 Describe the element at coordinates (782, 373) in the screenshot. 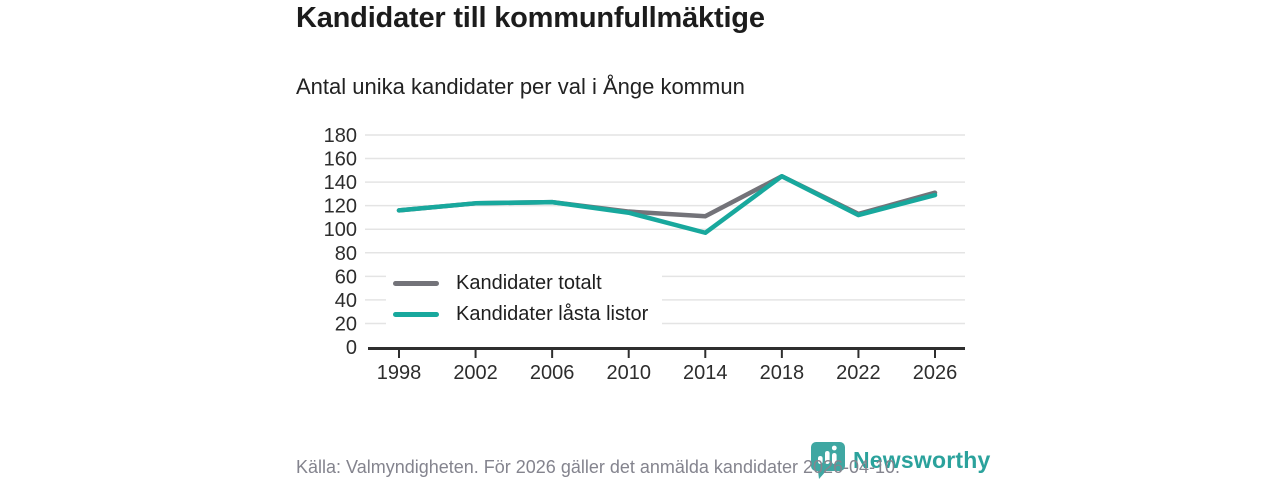

I see `x-tick-label: 2018` at that location.